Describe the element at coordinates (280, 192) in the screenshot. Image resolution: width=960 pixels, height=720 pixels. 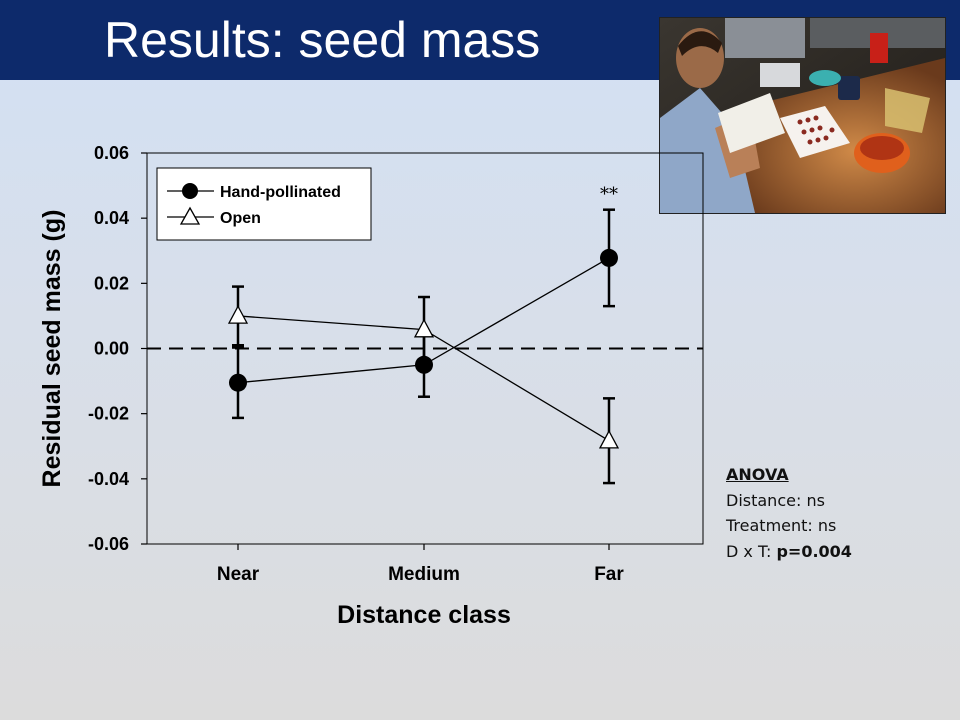
I see `legend-label-hand-pollinated: Hand-pollinated` at that location.